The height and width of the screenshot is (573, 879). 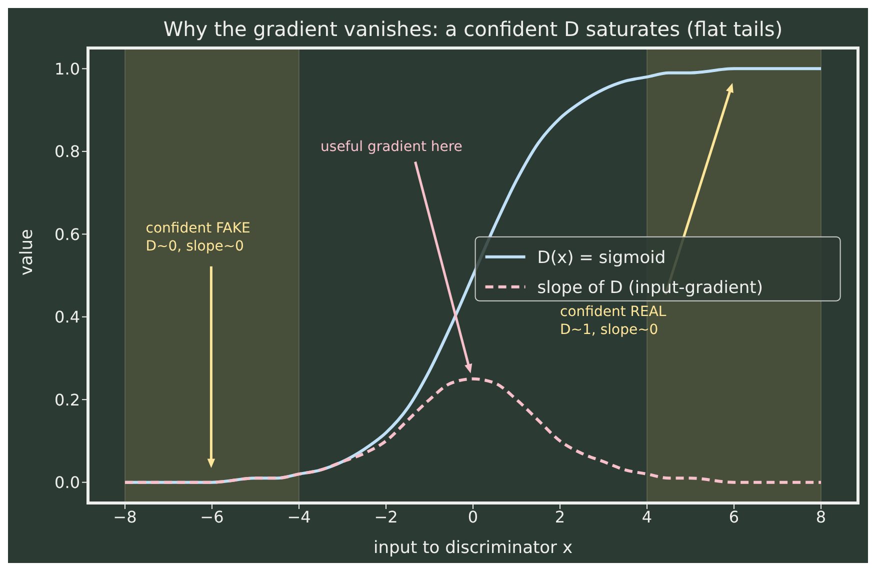 What do you see at coordinates (67, 152) in the screenshot?
I see `y-tick-label: 0.8` at bounding box center [67, 152].